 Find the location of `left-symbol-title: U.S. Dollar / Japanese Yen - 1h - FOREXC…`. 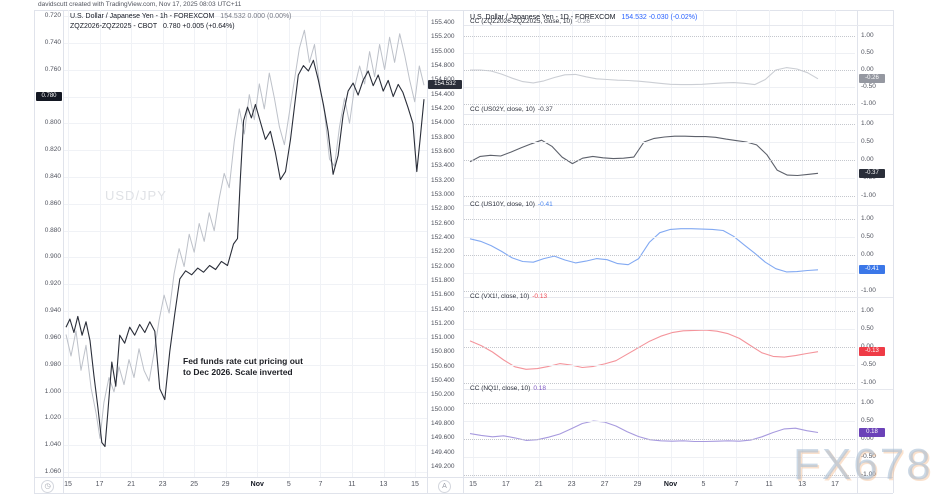

left-symbol-title: U.S. Dollar / Japanese Yen - 1h - FOREXC… is located at coordinates (142, 16).